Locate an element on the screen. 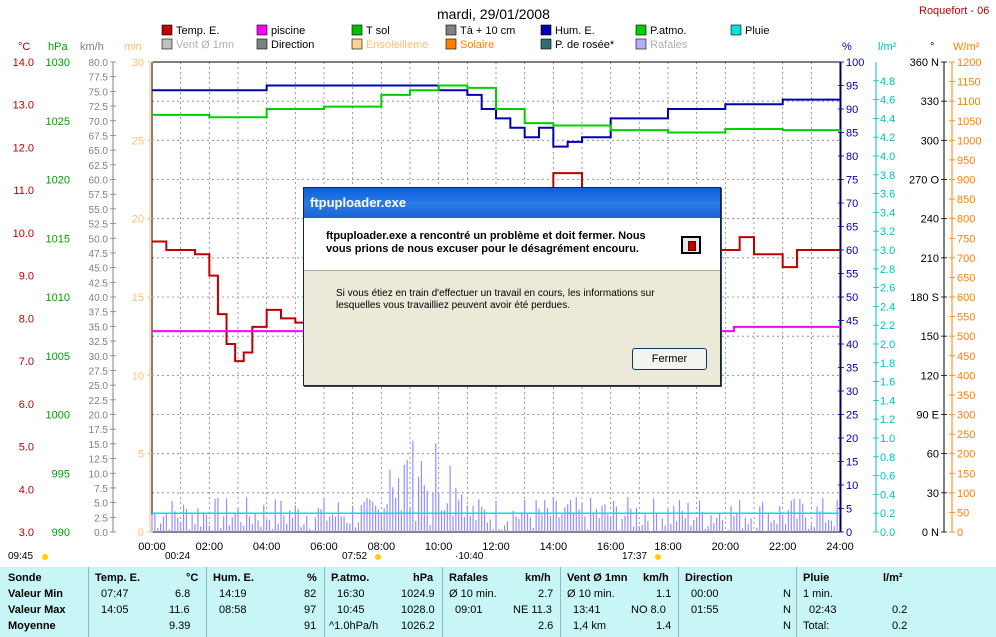 This screenshot has width=996, height=637. y-tick-label: 85 is located at coordinates (852, 134).